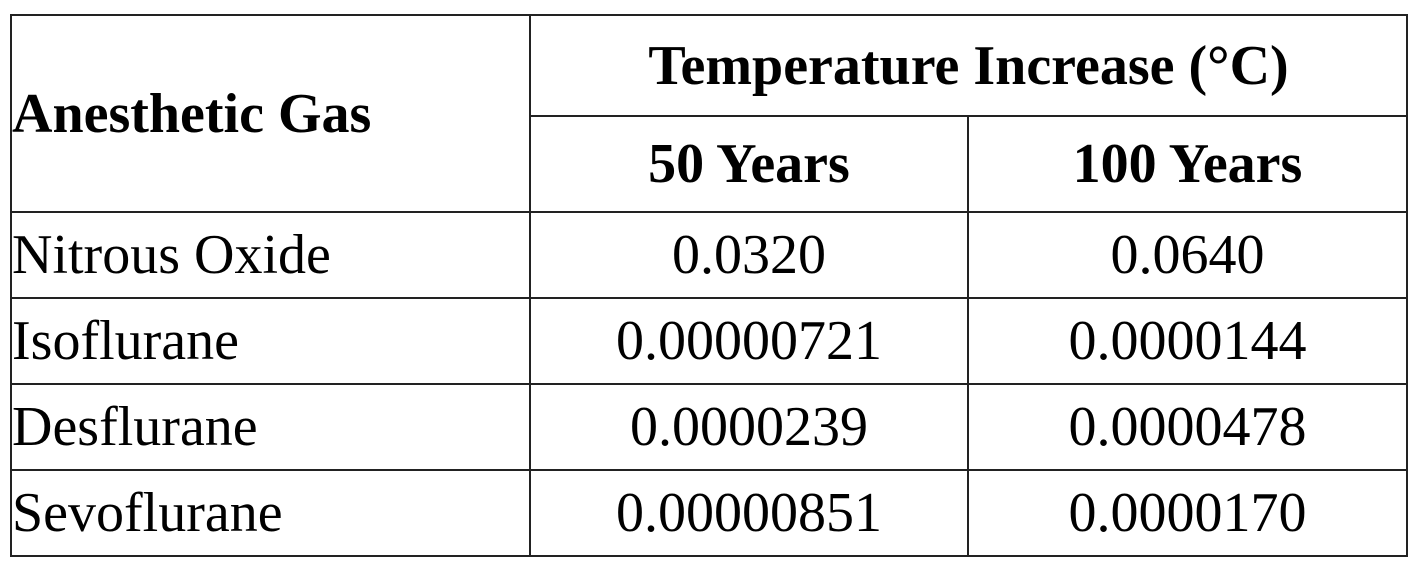 This screenshot has width=1416, height=564. What do you see at coordinates (270, 113) in the screenshot?
I see `anesthetic-gas-header: Anesthetic Gas` at bounding box center [270, 113].